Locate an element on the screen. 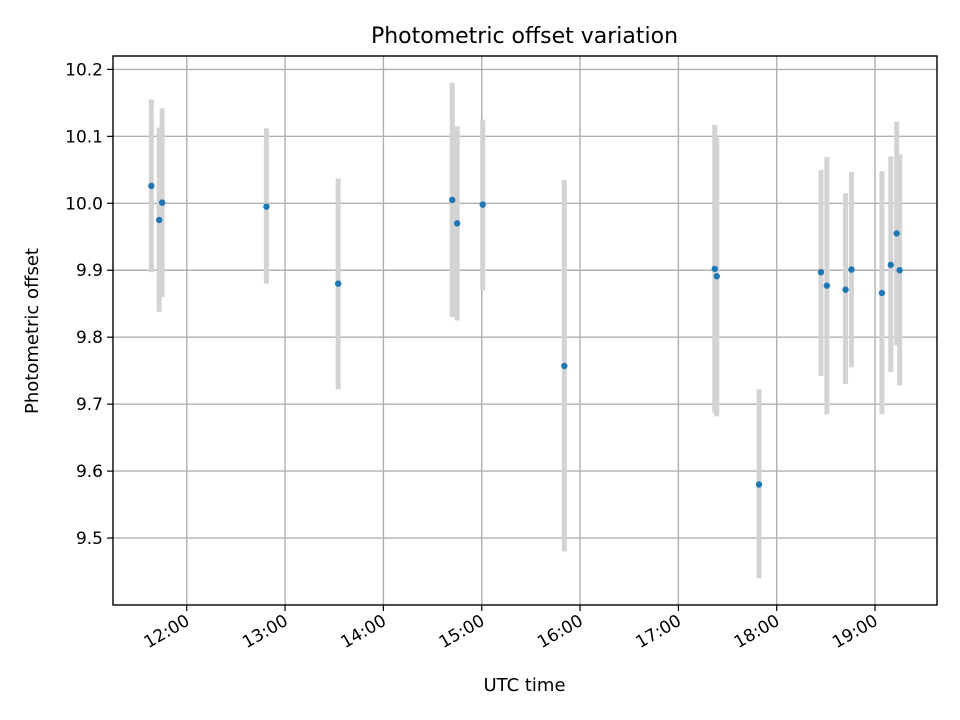 The width and height of the screenshot is (960, 720). y-tick-label: 9.5 is located at coordinates (89, 539).